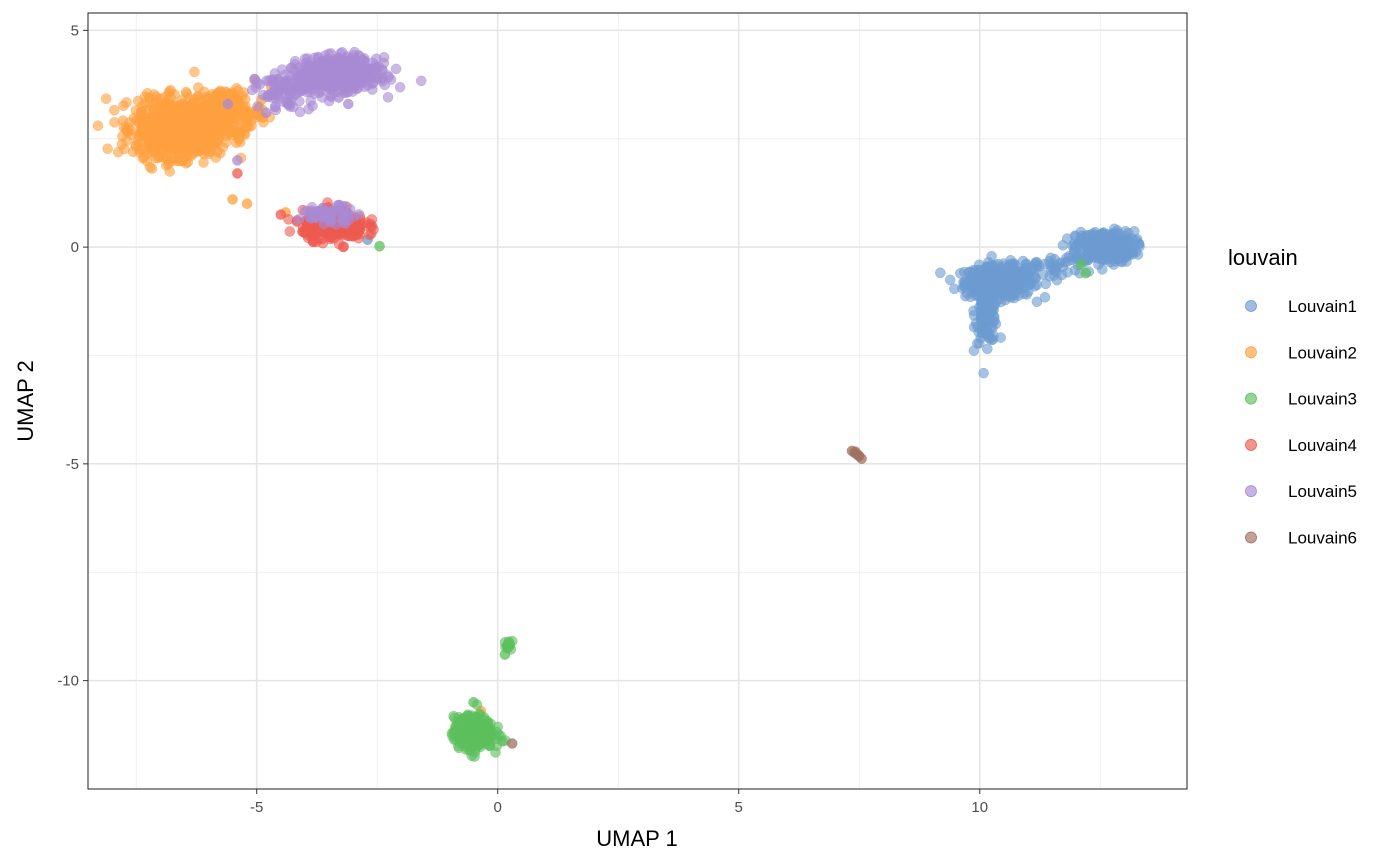  Describe the element at coordinates (686, 597) in the screenshot. I see `series-louvain6` at that location.